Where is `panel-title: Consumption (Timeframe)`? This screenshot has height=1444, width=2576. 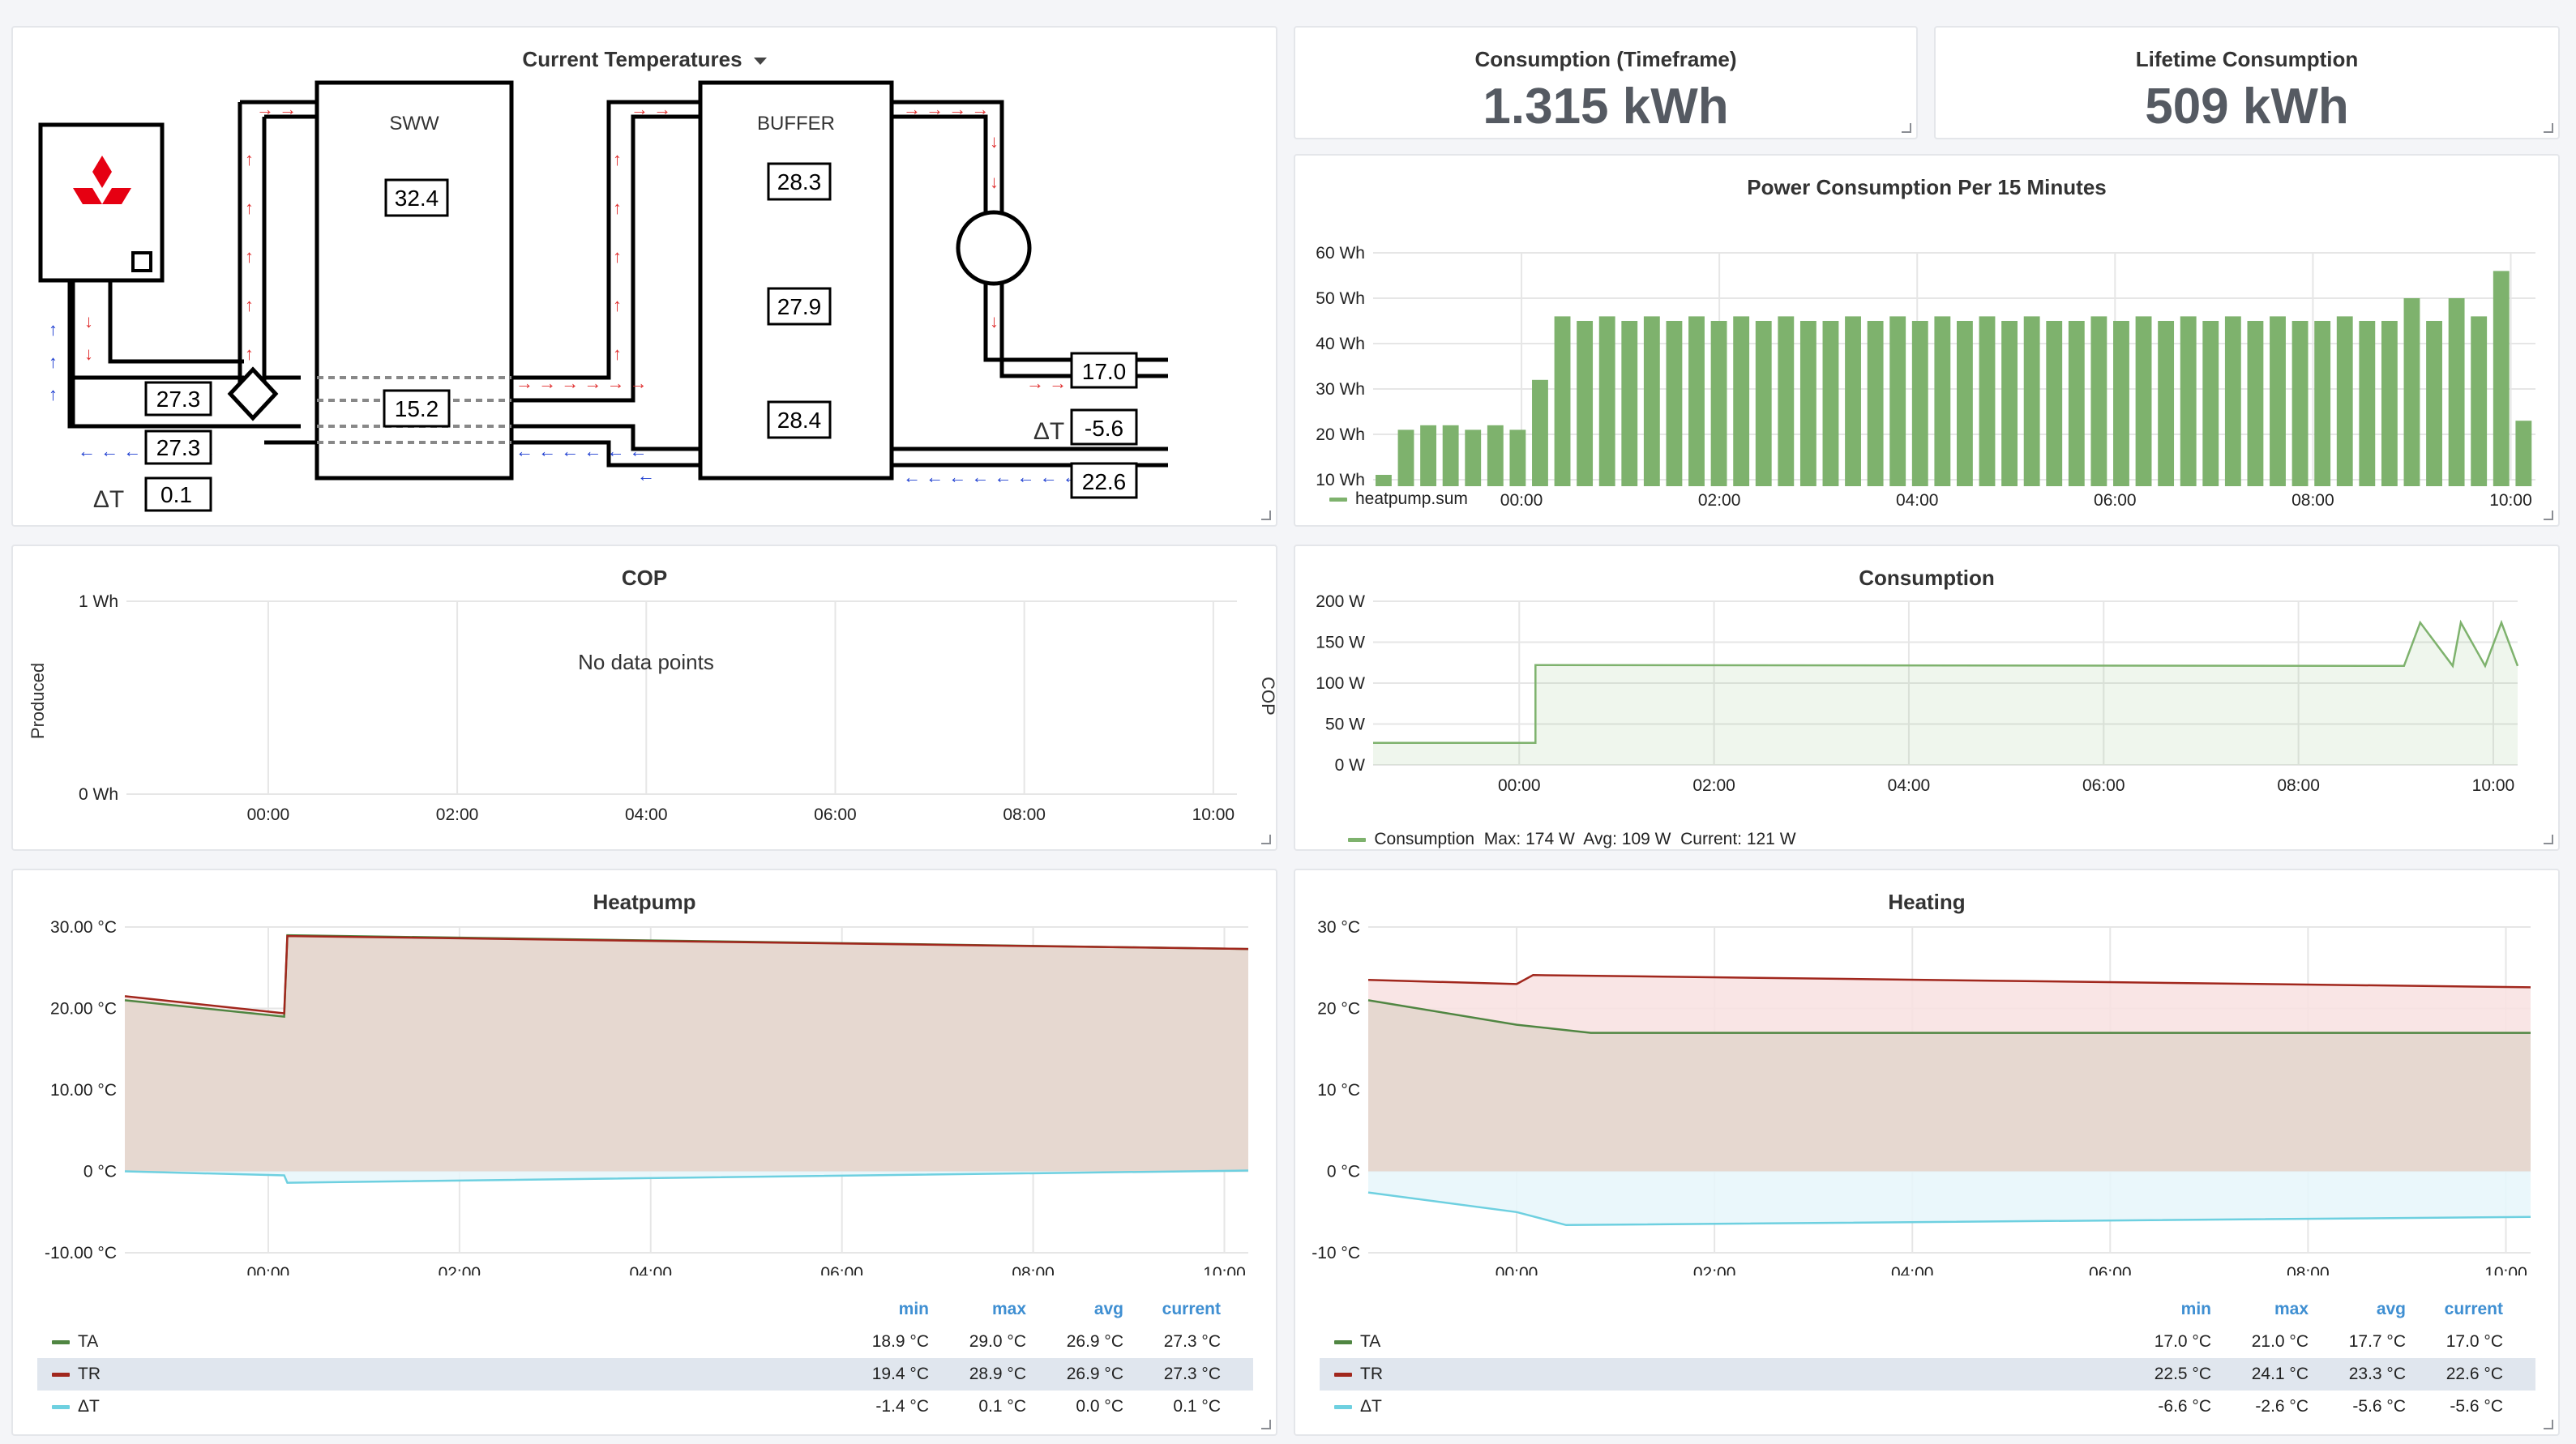
panel-title: Consumption (Timeframe) is located at coordinates (1605, 59).